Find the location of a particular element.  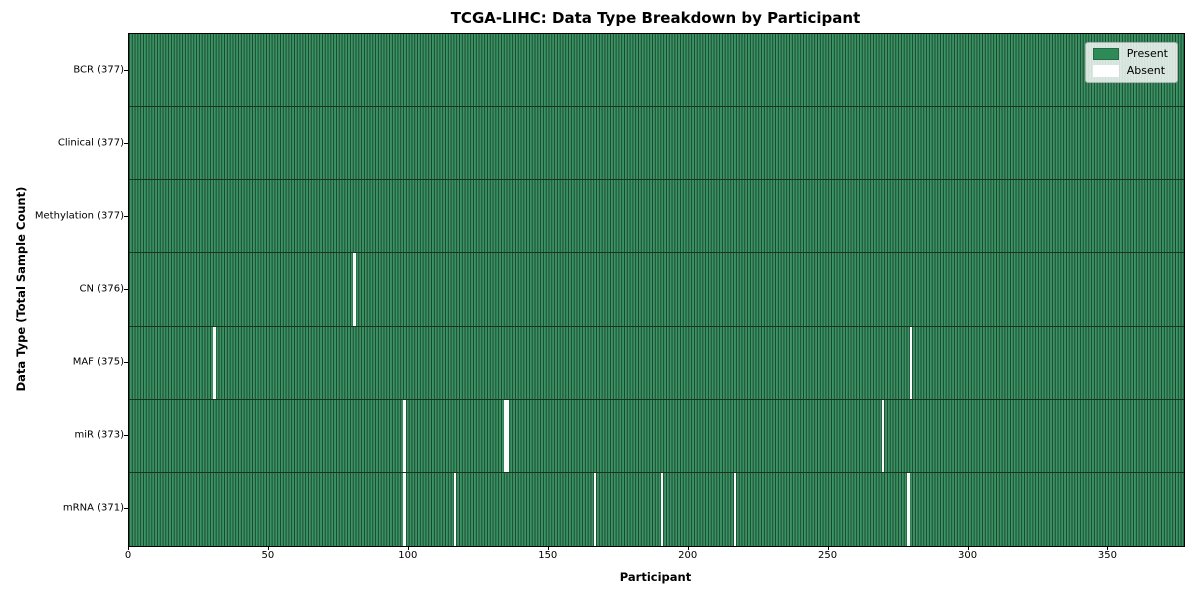

x-tick-label: 0 is located at coordinates (128, 555).